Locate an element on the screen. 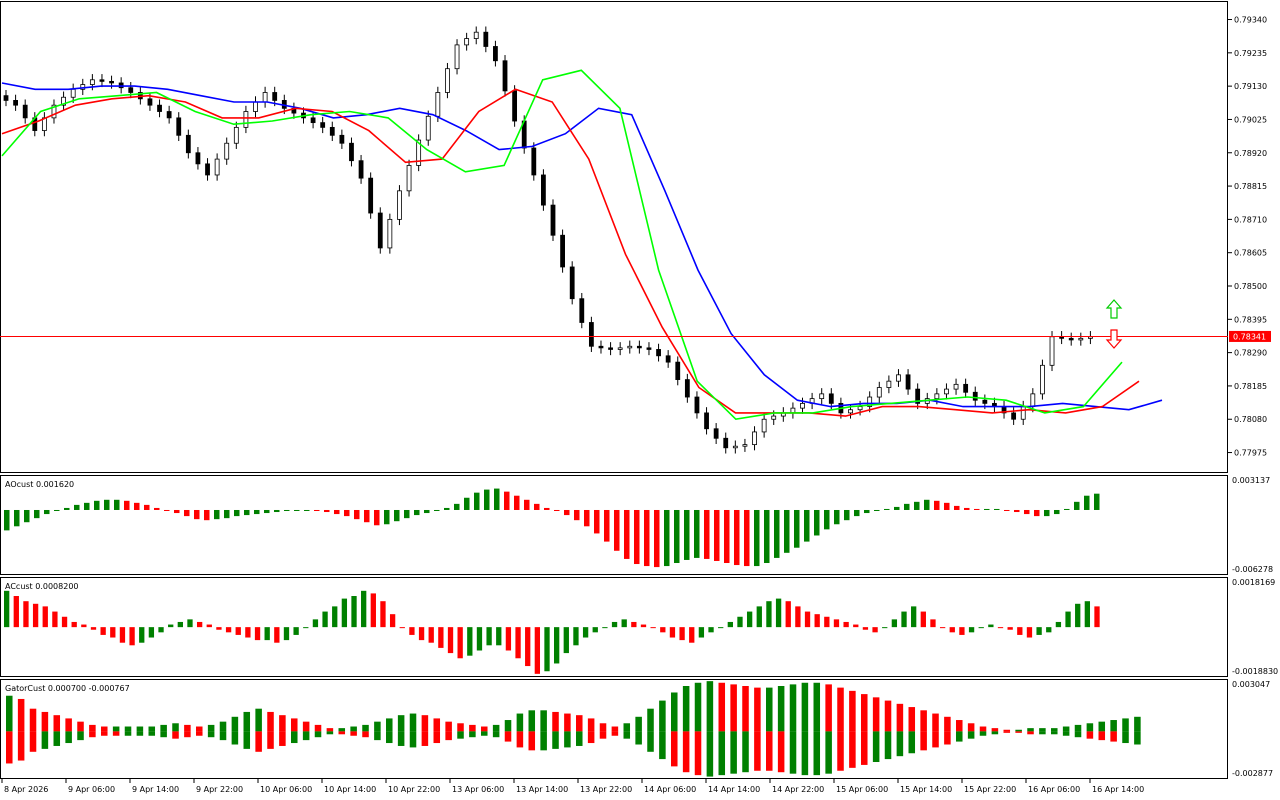  x-tick-label: 16 Apr 06:00 is located at coordinates (1054, 789).